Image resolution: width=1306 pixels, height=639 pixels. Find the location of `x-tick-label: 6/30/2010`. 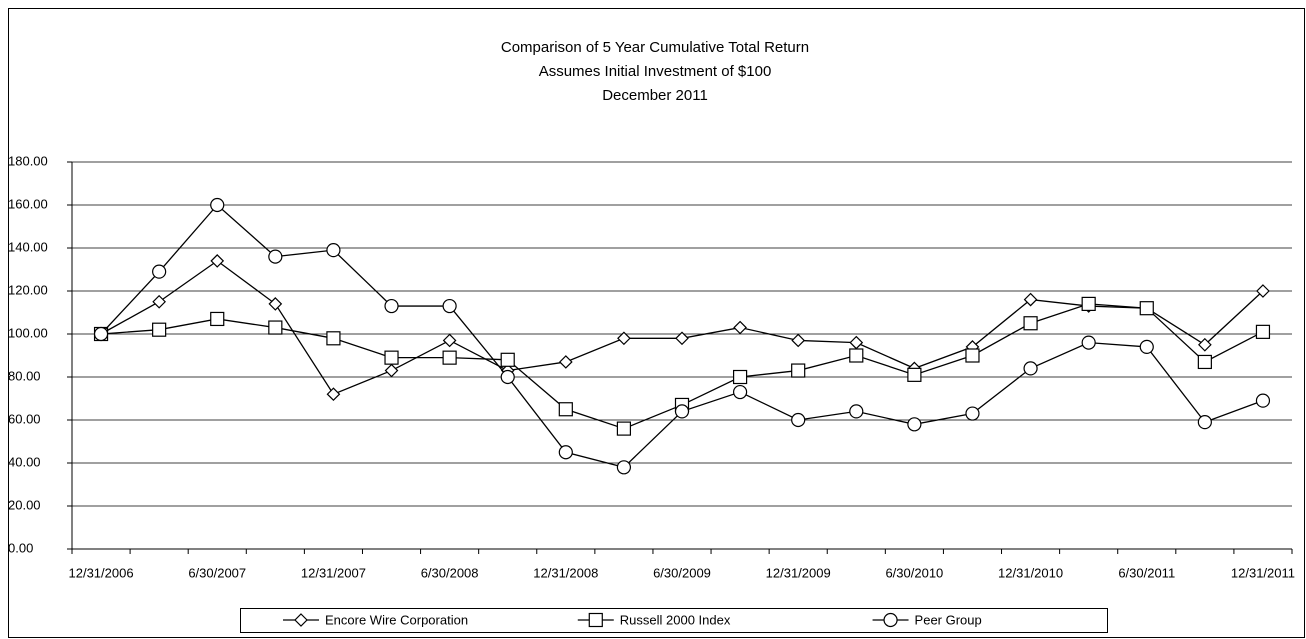

x-tick-label: 6/30/2010 is located at coordinates (914, 572).